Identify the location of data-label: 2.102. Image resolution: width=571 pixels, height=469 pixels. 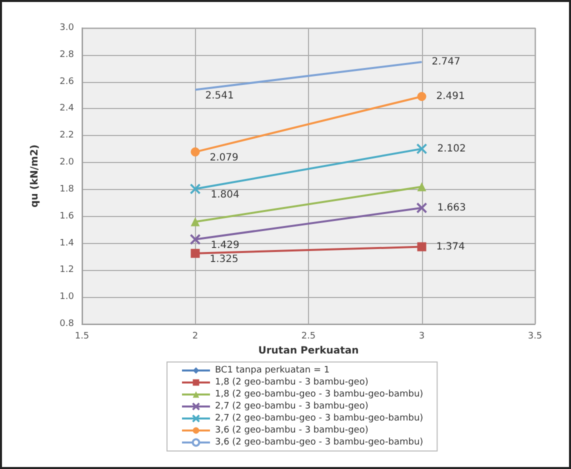
(451, 148).